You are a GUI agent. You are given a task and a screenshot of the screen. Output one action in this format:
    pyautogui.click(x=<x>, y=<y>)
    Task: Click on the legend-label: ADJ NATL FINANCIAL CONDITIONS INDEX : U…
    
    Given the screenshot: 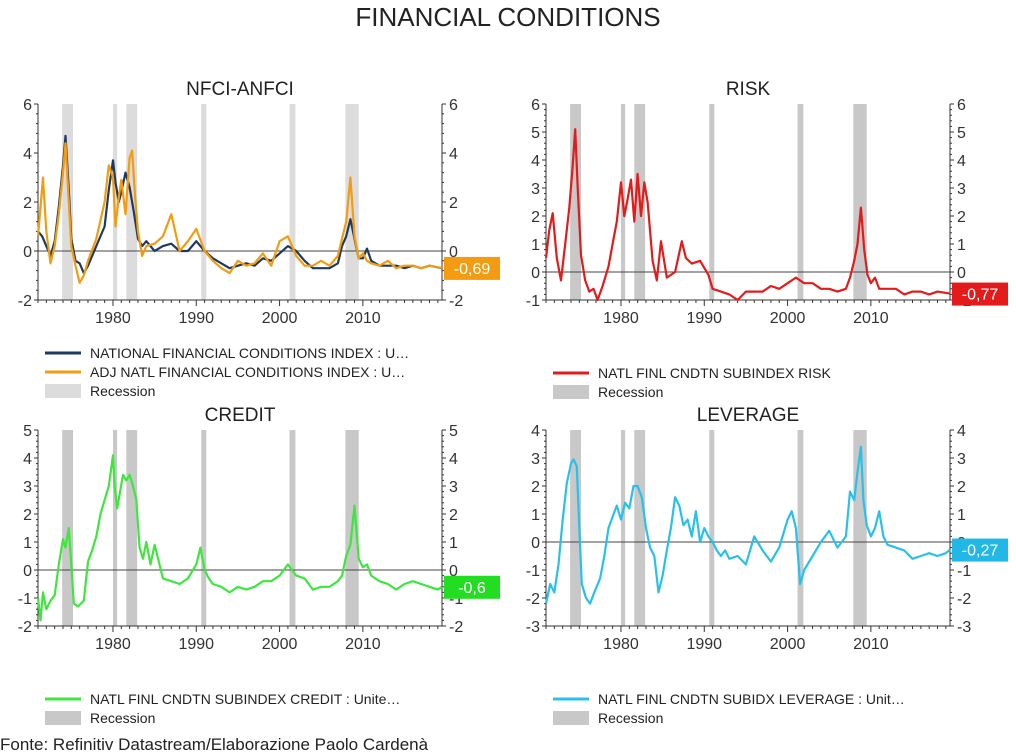 What is the action you would take?
    pyautogui.click(x=247, y=372)
    